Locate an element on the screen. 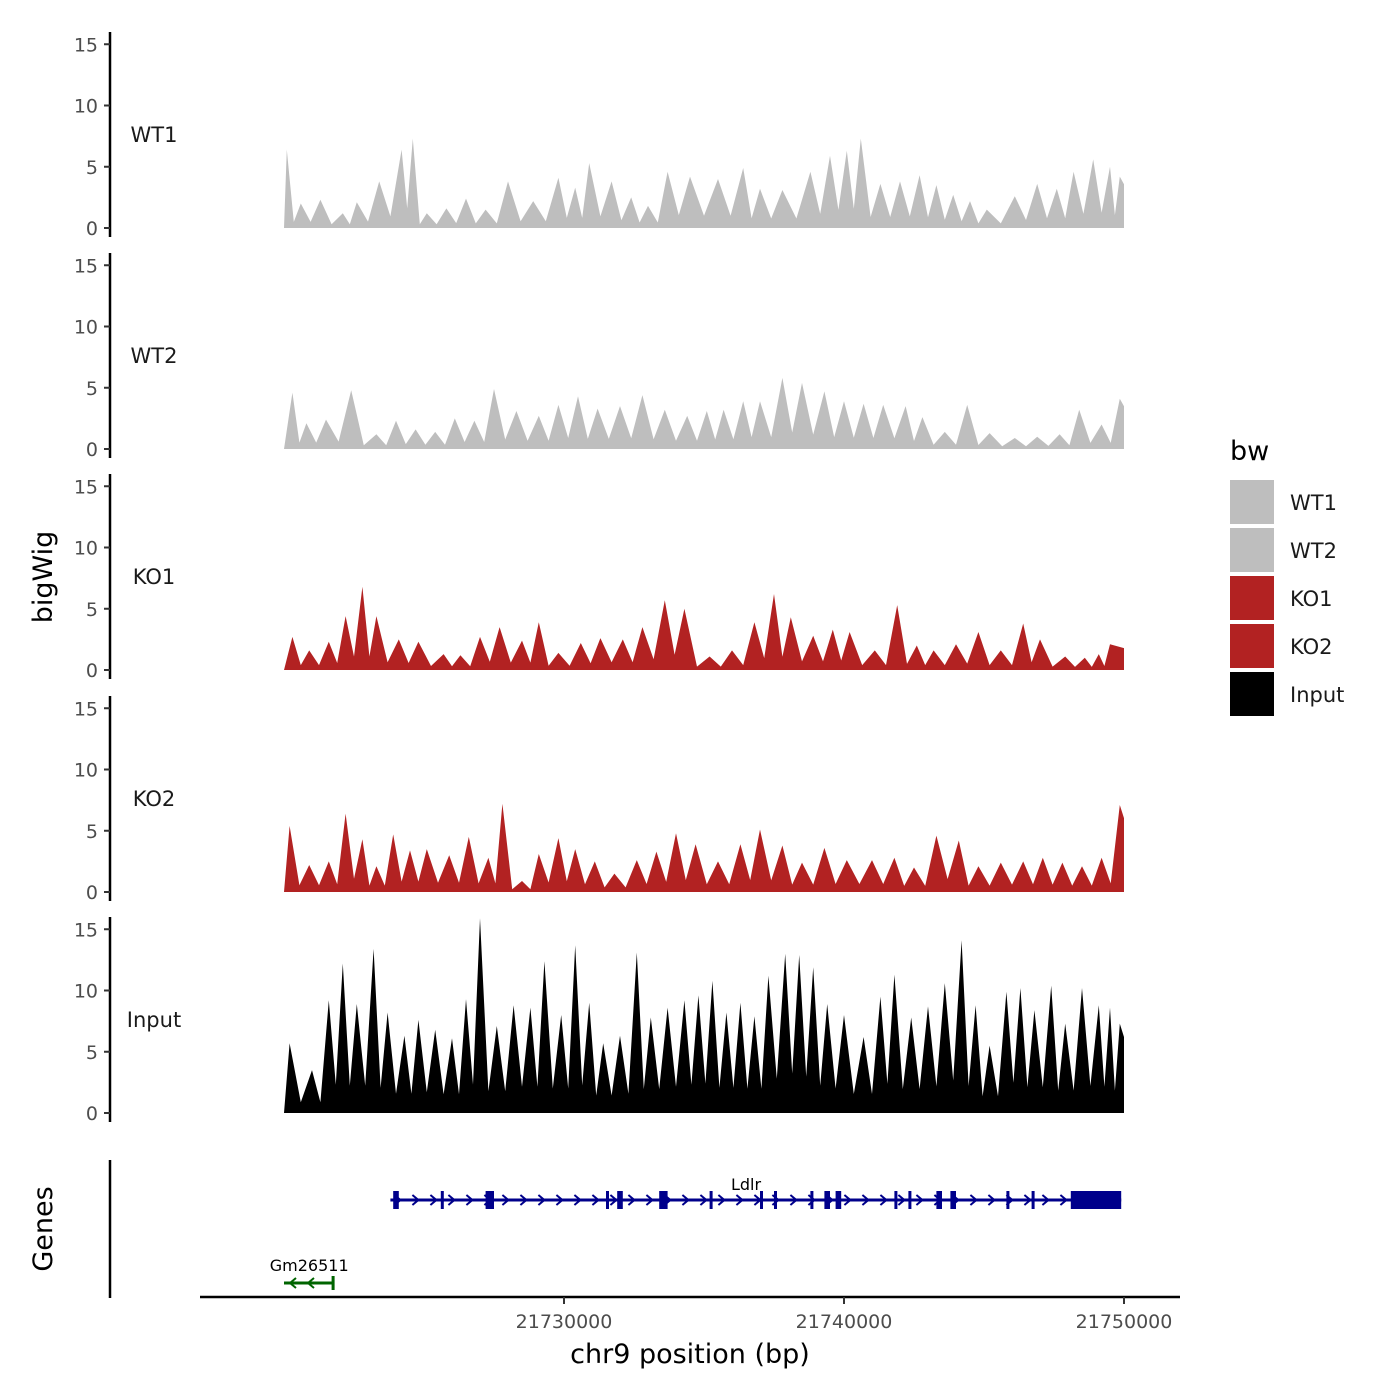  track-label: KO2 is located at coordinates (154, 799).